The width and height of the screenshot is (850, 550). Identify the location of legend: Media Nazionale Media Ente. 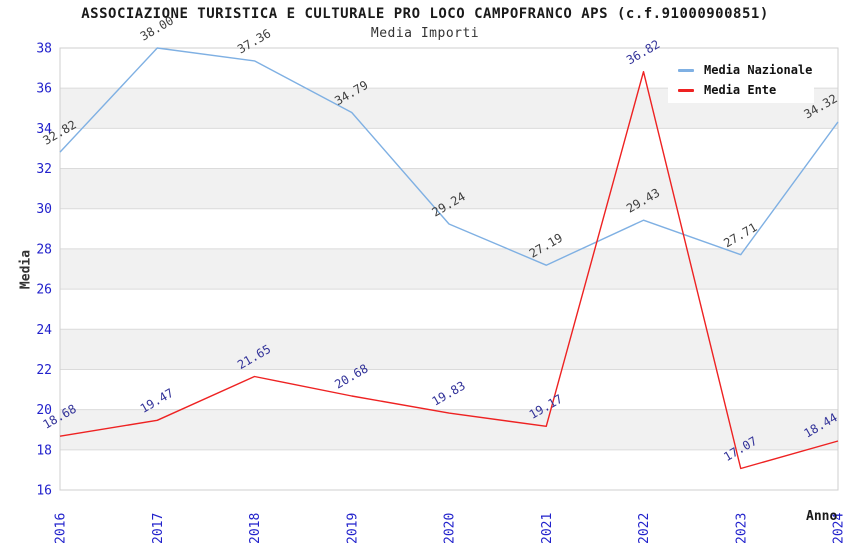
(741, 80).